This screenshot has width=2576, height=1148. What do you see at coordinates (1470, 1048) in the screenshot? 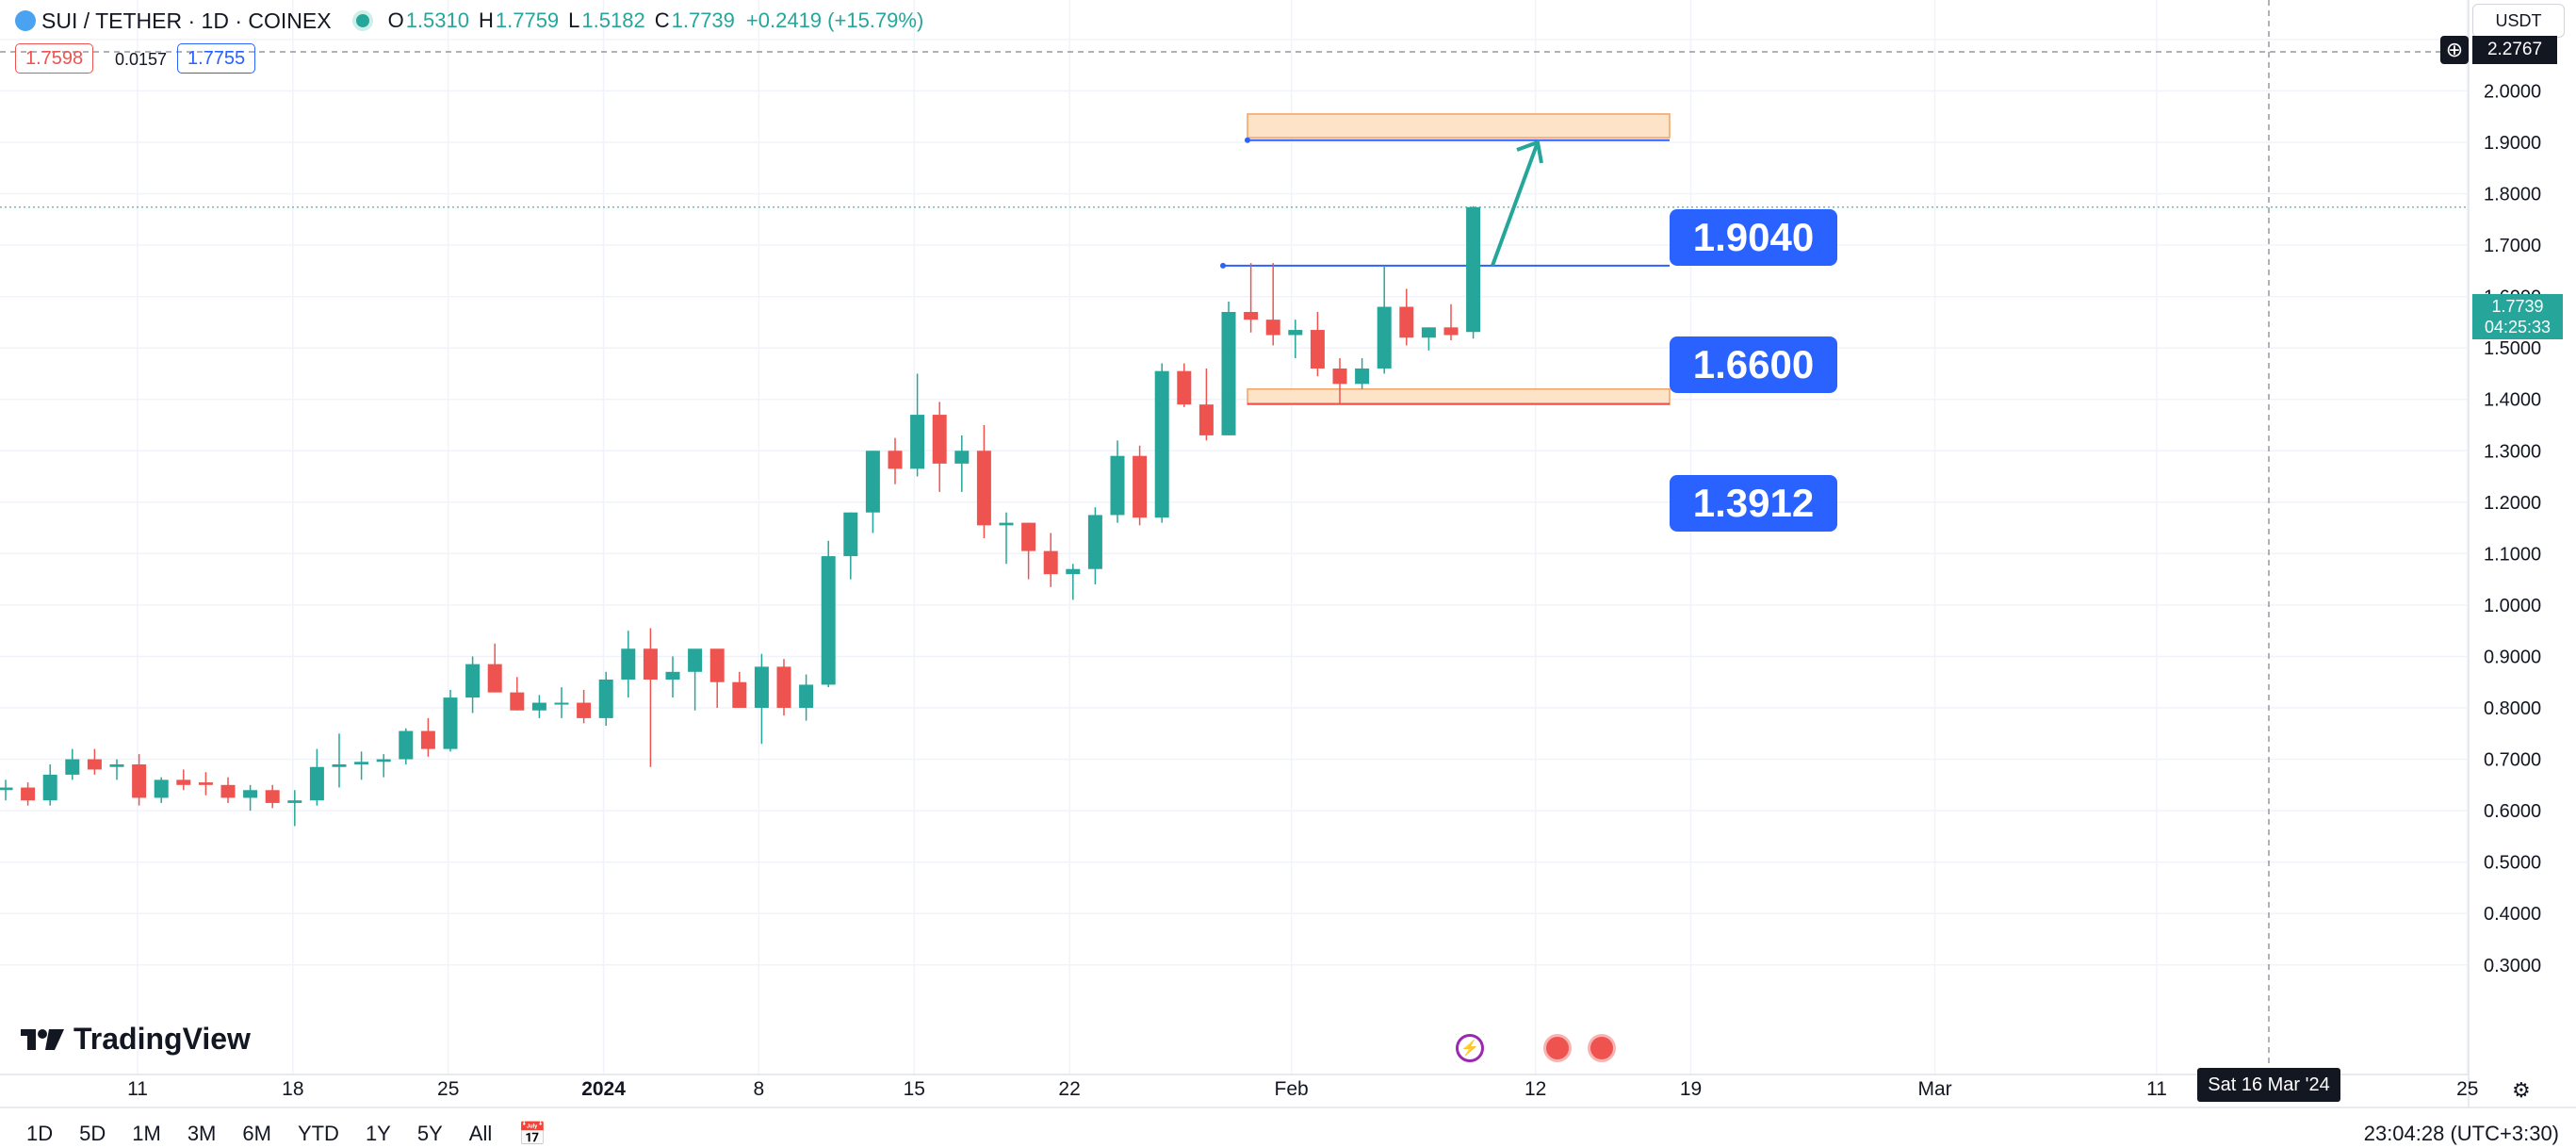
I see `lightning-event-icon: ⚡` at bounding box center [1470, 1048].